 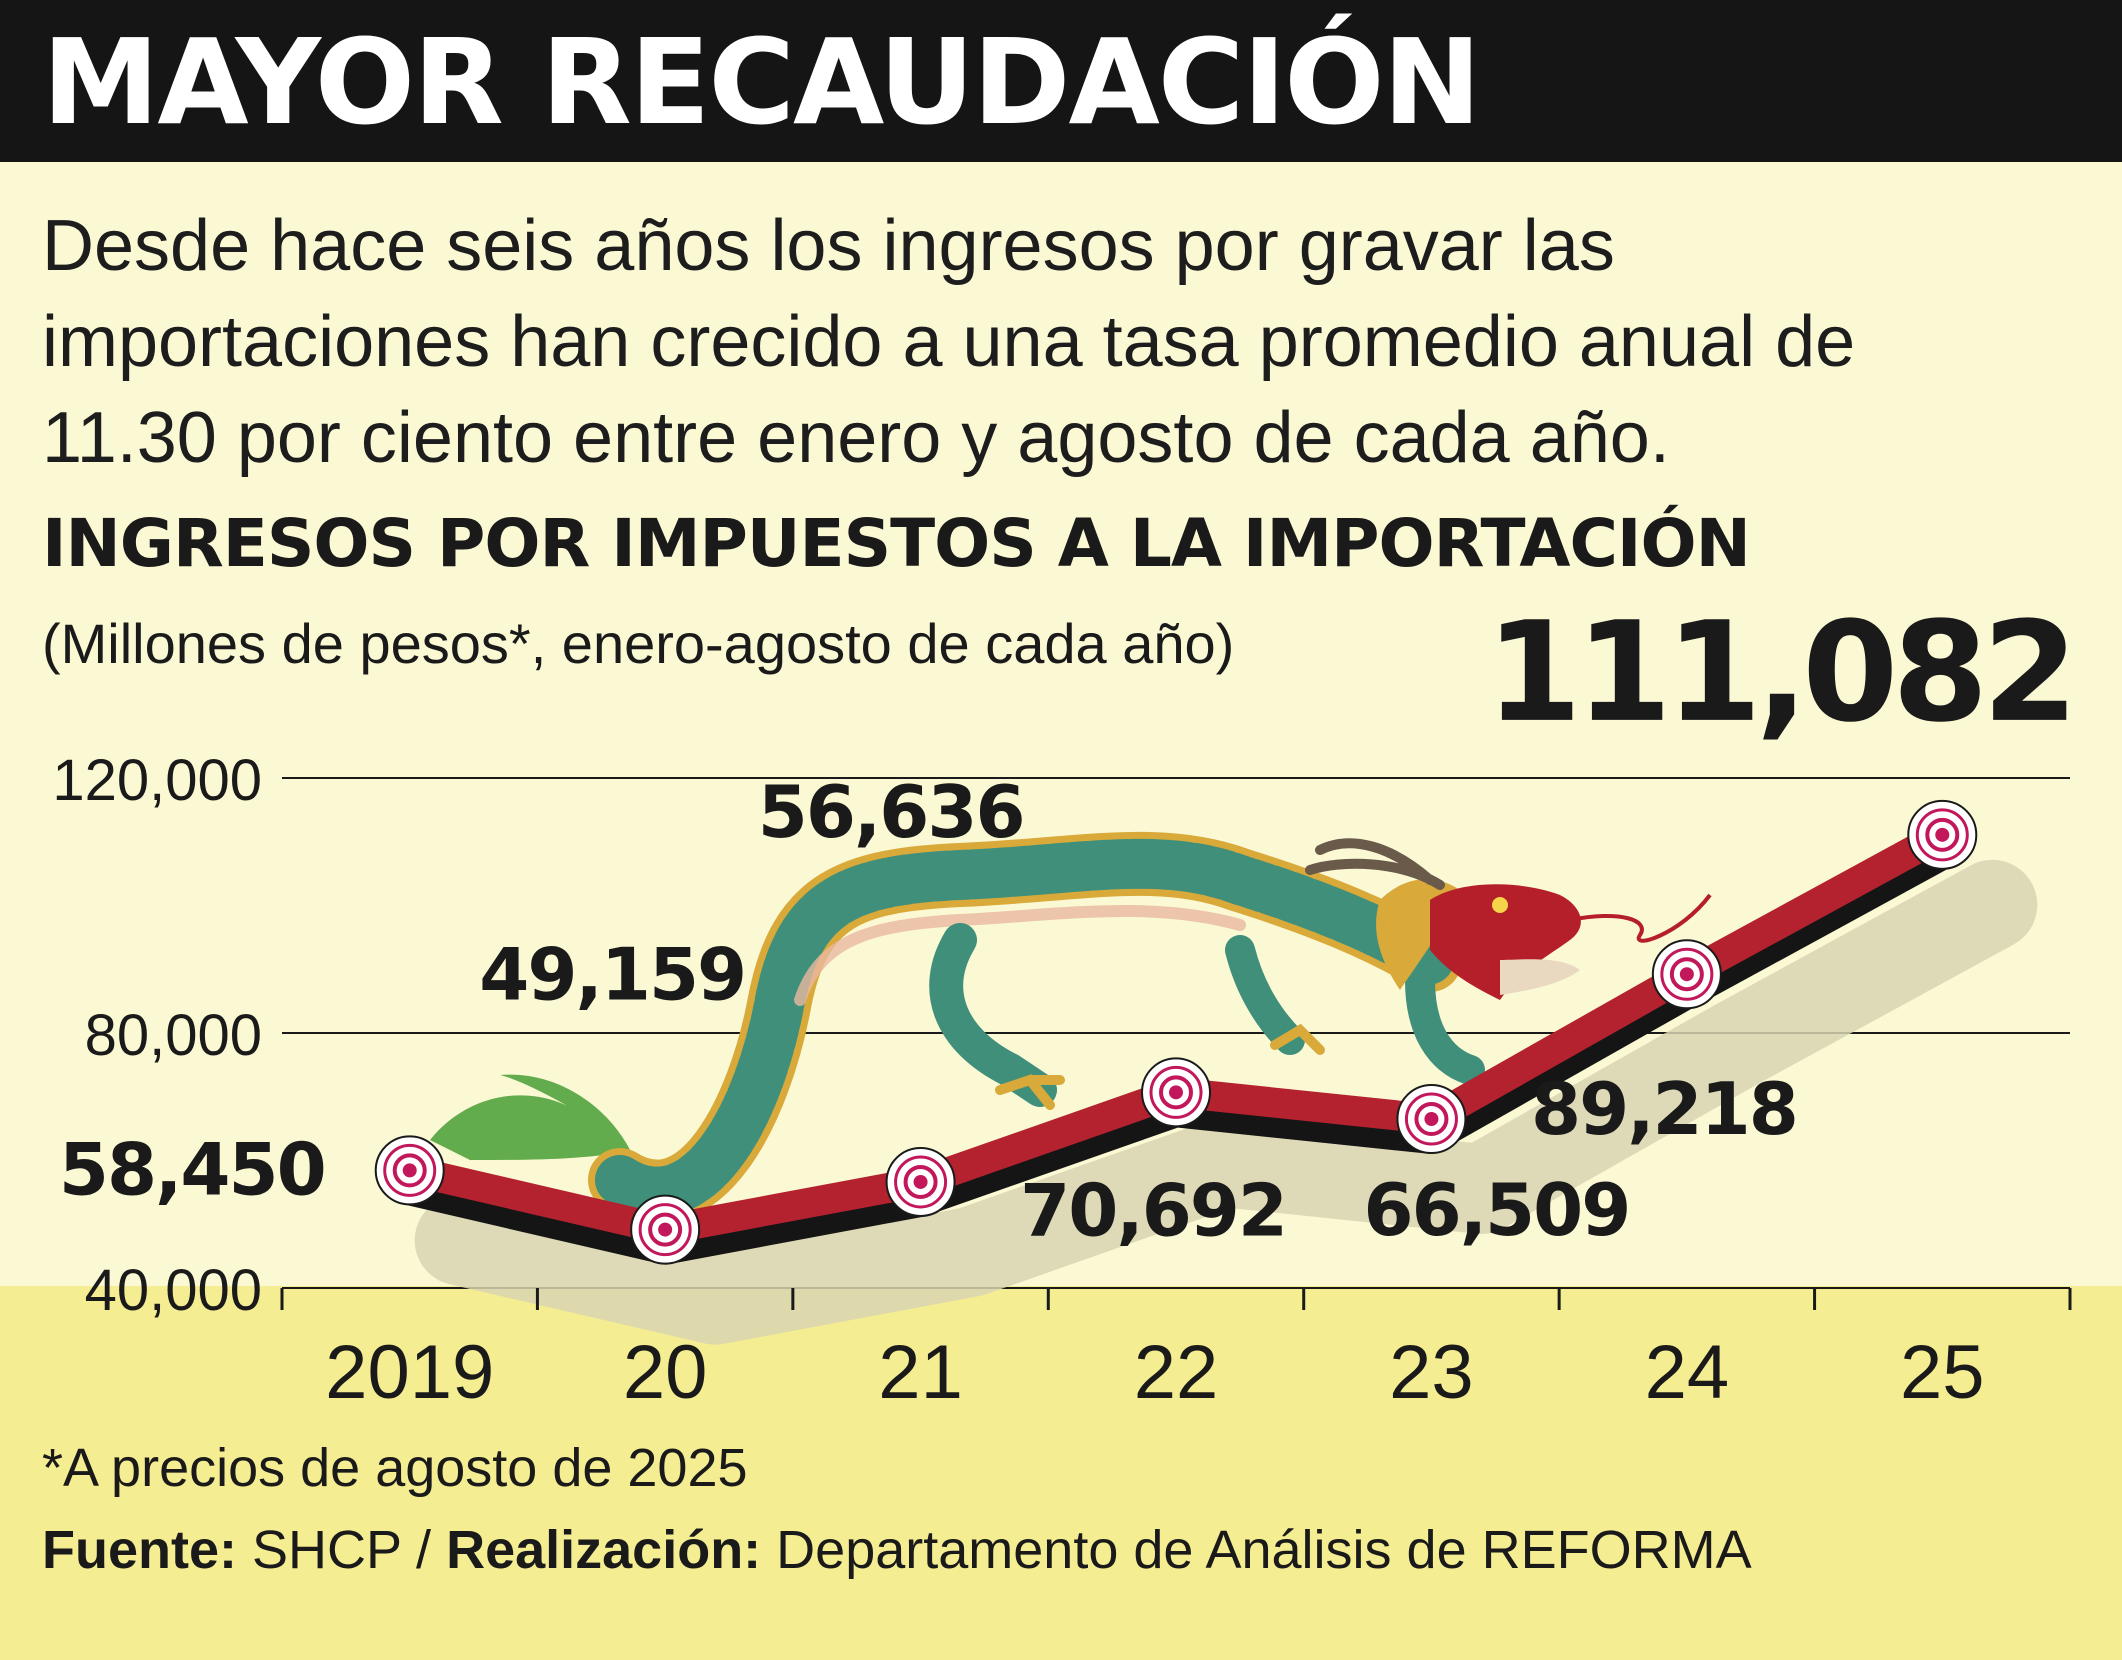 What do you see at coordinates (1431, 1372) in the screenshot?
I see `x-tick-label: 23` at bounding box center [1431, 1372].